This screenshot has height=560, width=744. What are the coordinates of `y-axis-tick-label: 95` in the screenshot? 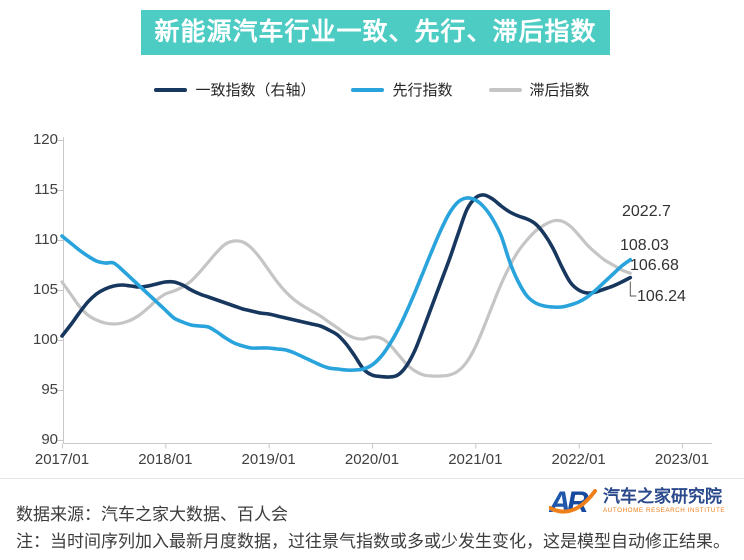 It's located at (49, 389).